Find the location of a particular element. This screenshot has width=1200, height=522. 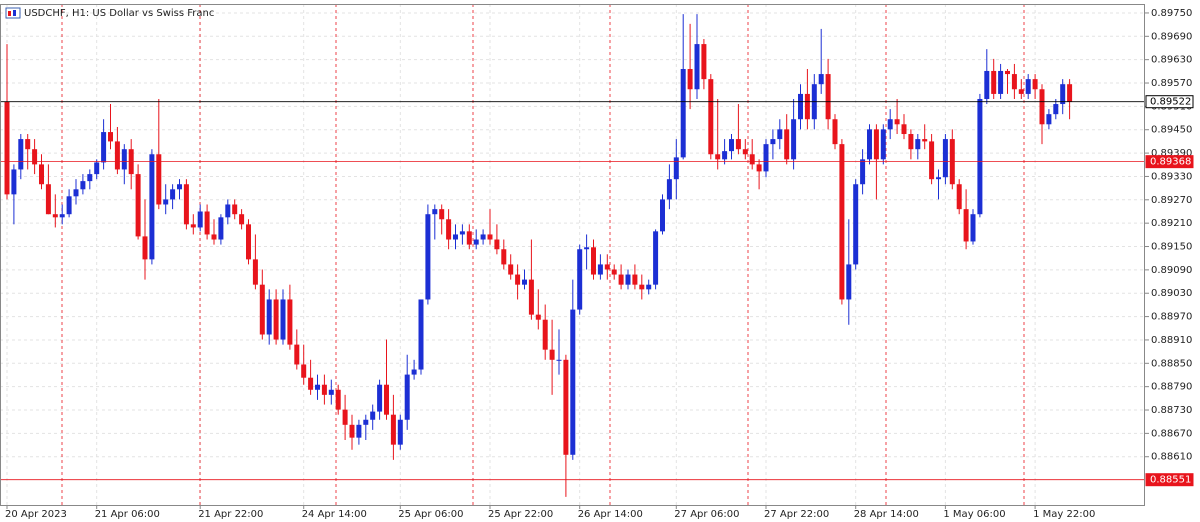

y-tick-label: 0.89570 is located at coordinates (1171, 83).